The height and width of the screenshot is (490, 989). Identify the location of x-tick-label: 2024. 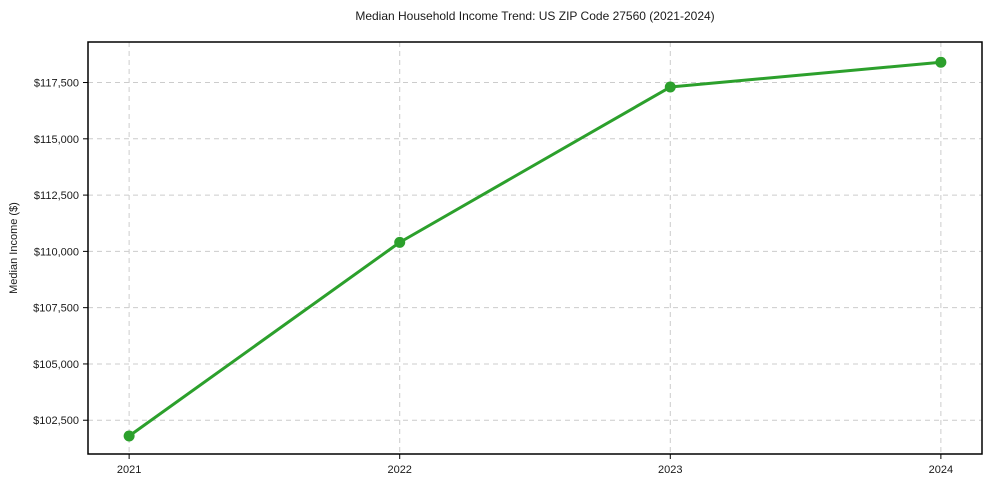
(941, 470).